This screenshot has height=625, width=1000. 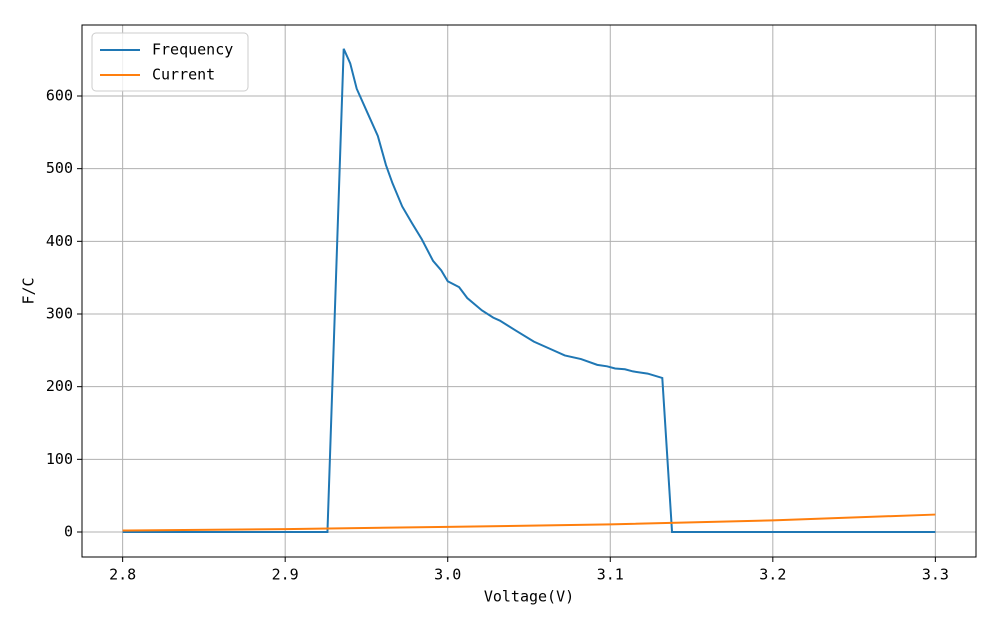 I want to click on legend: Frequency Current, so click(x=170, y=62).